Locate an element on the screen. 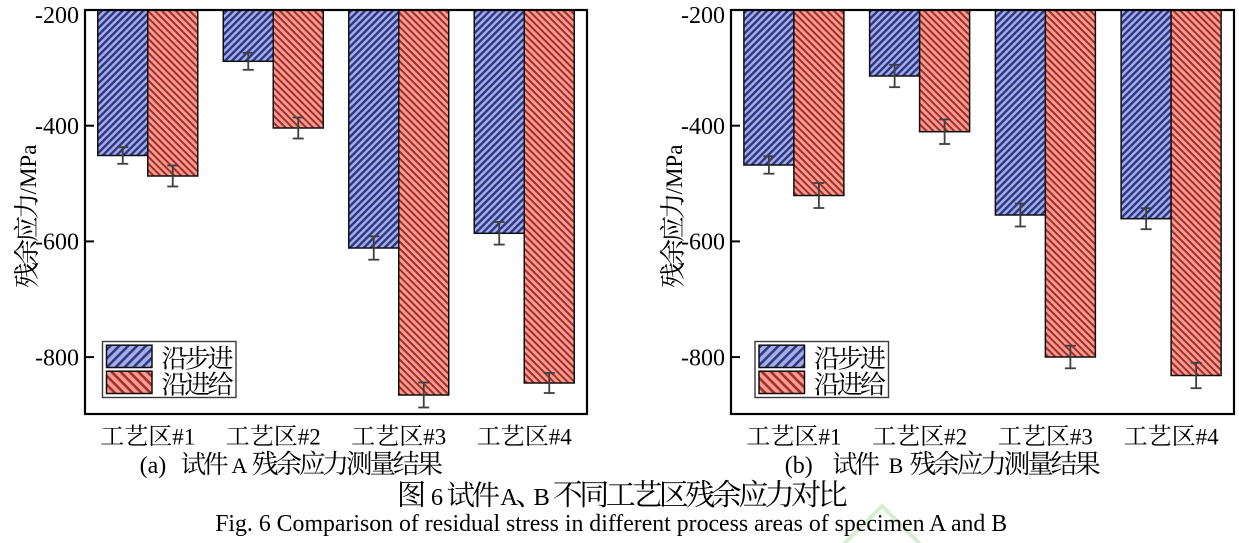 The image size is (1239, 543). svg-text: (a) is located at coordinates (153, 466).